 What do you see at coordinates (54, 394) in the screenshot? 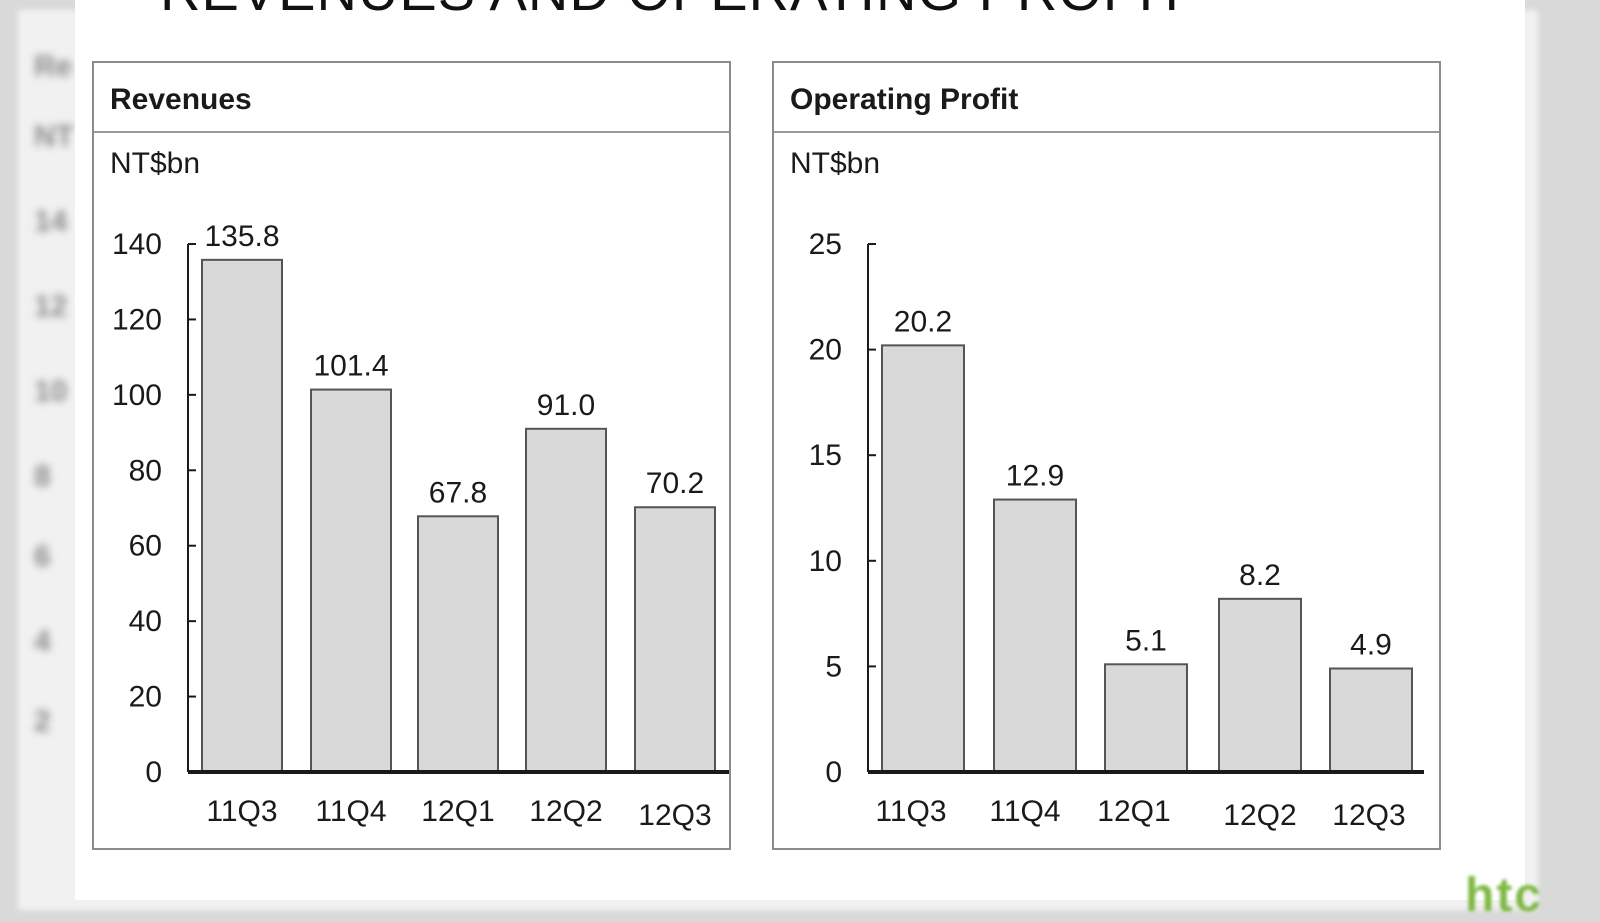
I see `background-blurred-labels: Re NT 14 12 10 8 6 4 2` at bounding box center [54, 394].